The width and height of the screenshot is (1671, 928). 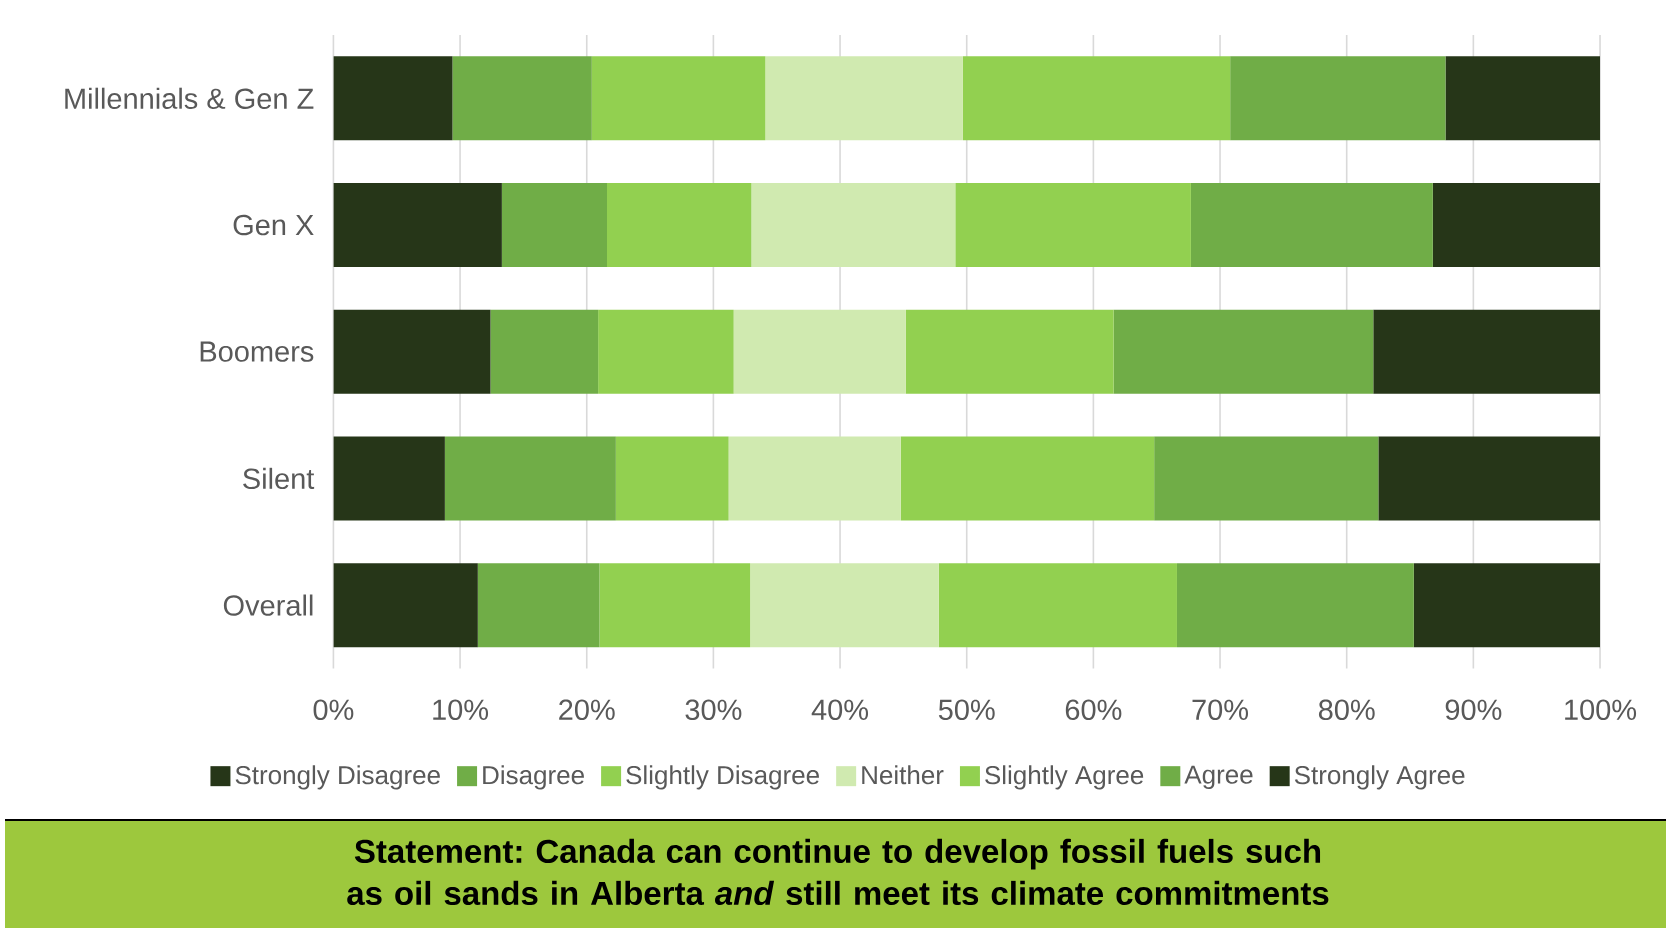 I want to click on y-tick-label: Overall, so click(x=268, y=605).